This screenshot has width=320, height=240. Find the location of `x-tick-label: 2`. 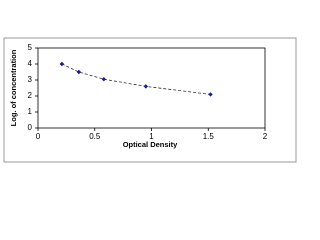

x-tick-label: 2 is located at coordinates (265, 136).